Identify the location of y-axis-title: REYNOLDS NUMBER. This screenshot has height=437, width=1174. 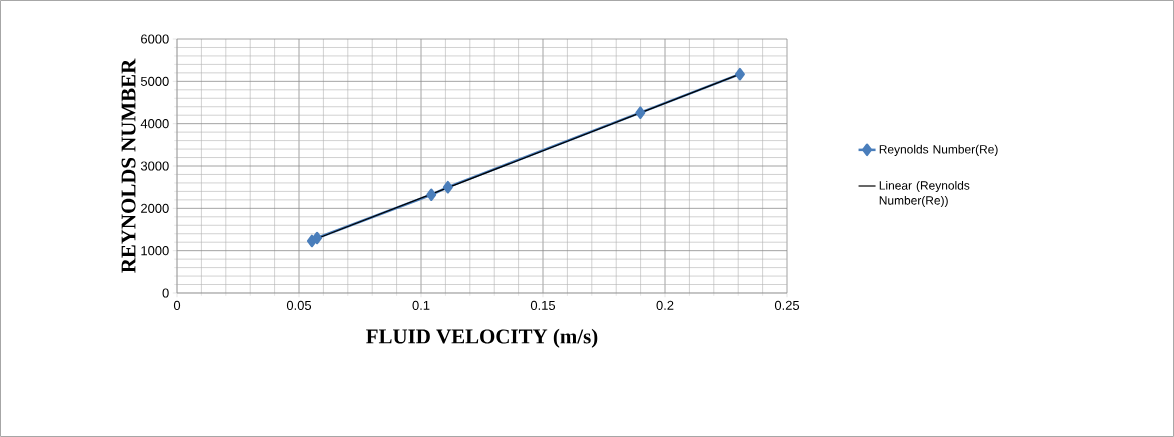
(128, 165).